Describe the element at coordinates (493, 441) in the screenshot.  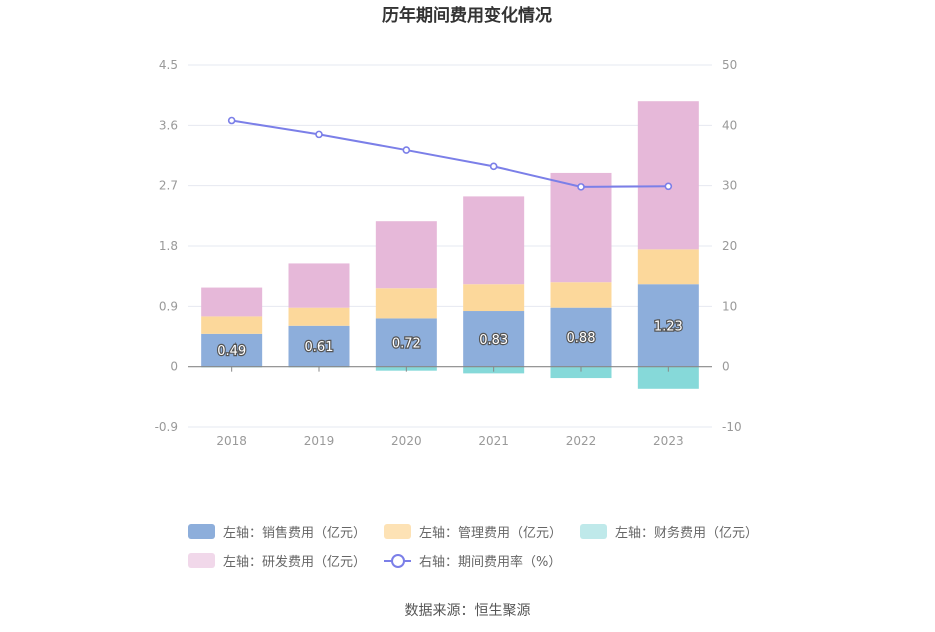
I see `x-tick-label: 2021` at that location.